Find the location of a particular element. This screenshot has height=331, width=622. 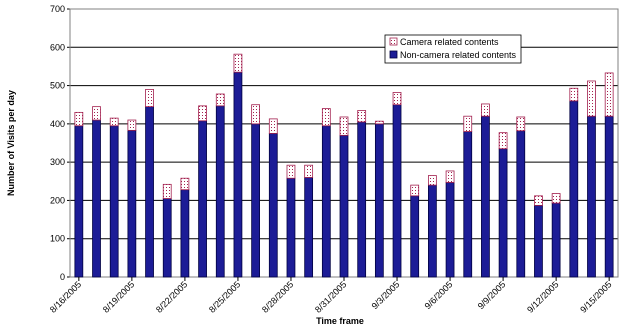

x-tick-label: 8/31/2005 is located at coordinates (330, 296).